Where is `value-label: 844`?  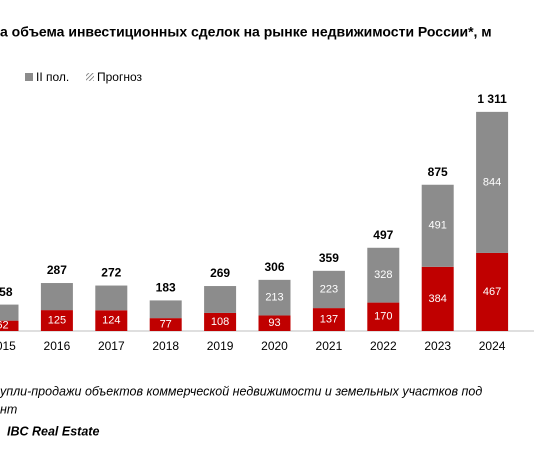
value-label: 844 is located at coordinates (492, 182).